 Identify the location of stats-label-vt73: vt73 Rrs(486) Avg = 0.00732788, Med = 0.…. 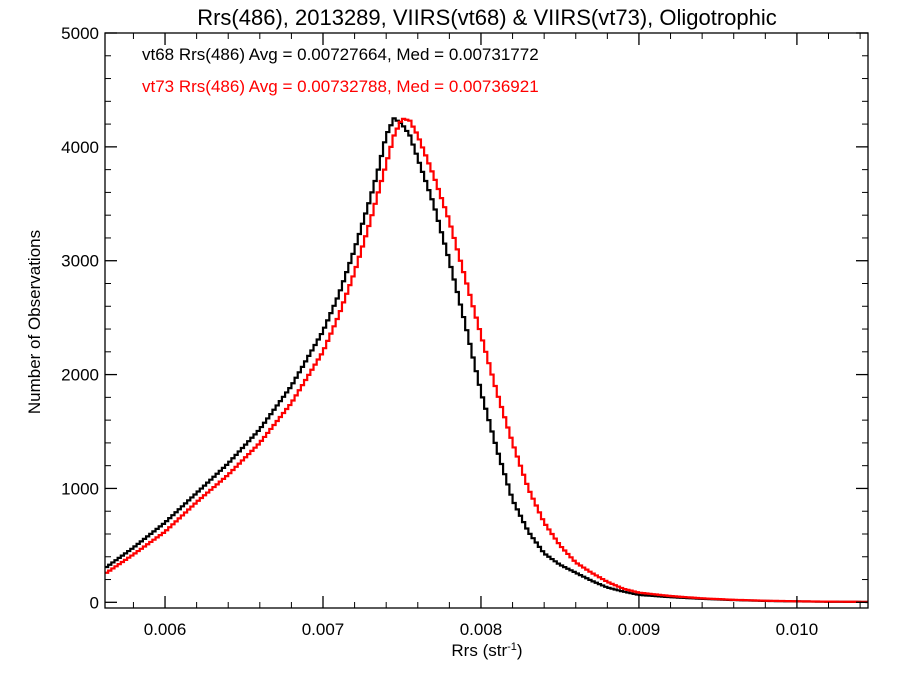
(340, 86).